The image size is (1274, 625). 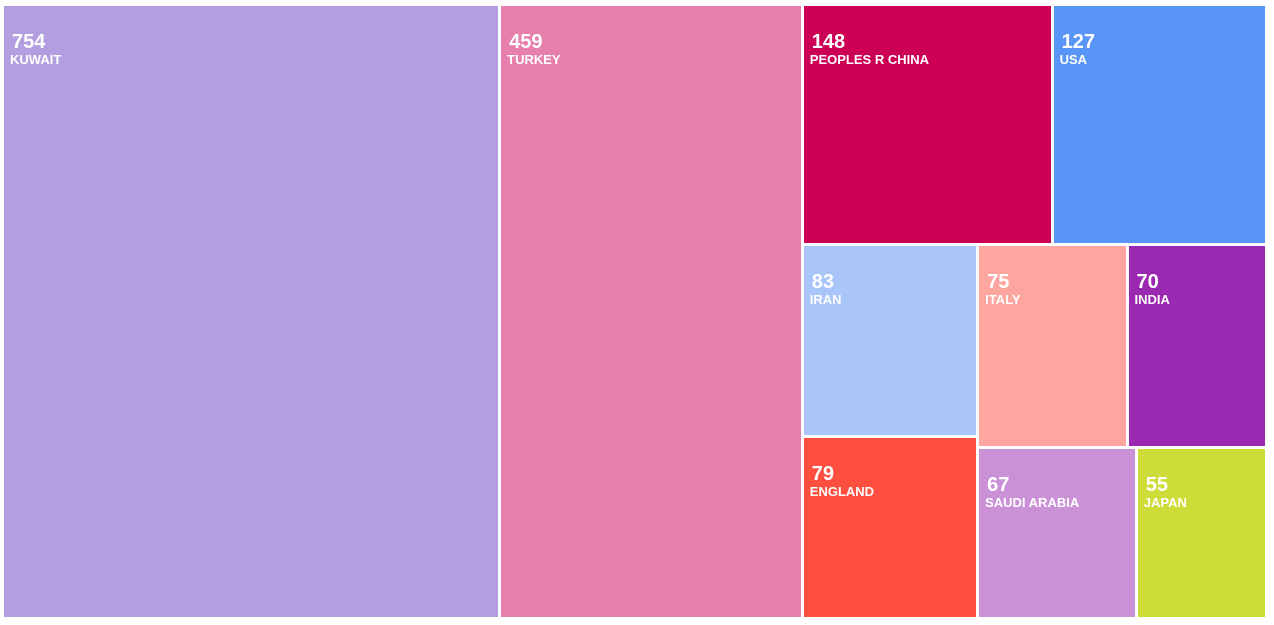 I want to click on tile-label: USA, so click(x=1073, y=59).